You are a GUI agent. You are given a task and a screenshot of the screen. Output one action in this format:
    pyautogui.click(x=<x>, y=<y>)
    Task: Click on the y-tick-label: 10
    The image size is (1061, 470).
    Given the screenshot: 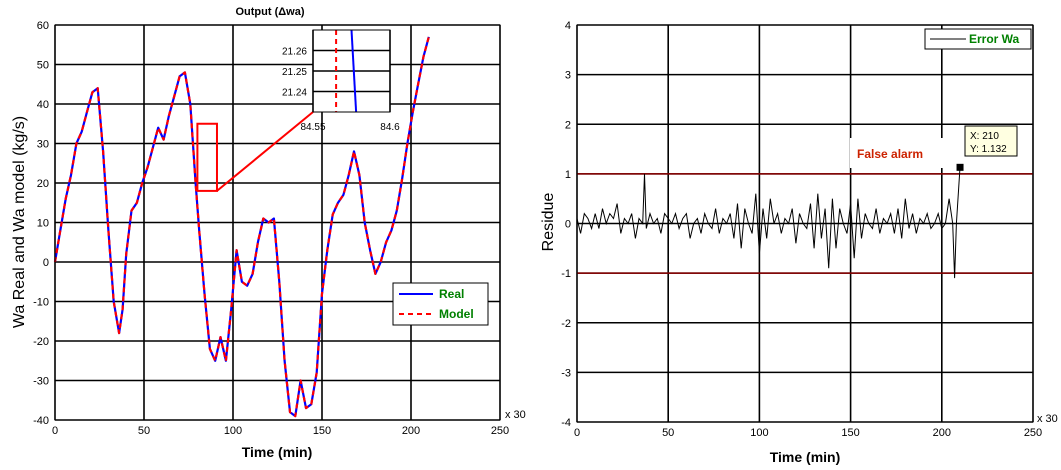 What is the action you would take?
    pyautogui.click(x=43, y=224)
    